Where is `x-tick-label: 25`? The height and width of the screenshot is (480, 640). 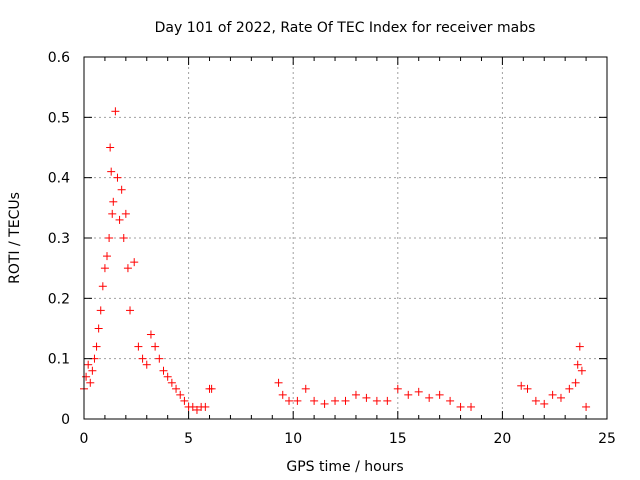
x-tick-label: 25 is located at coordinates (607, 439).